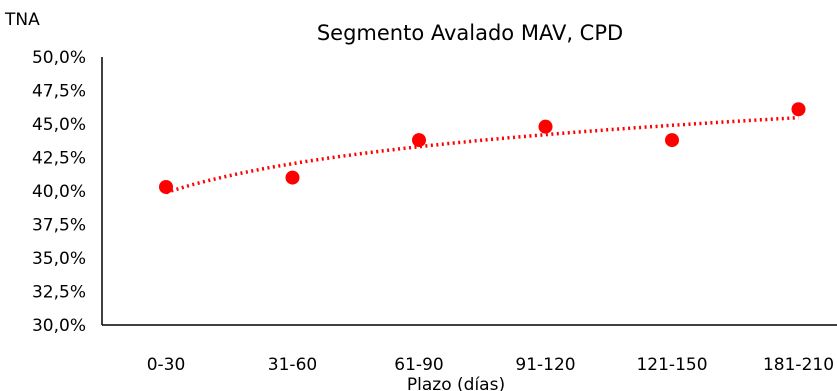  What do you see at coordinates (59, 226) in the screenshot?
I see `y-tick-label: 37,5%` at bounding box center [59, 226].